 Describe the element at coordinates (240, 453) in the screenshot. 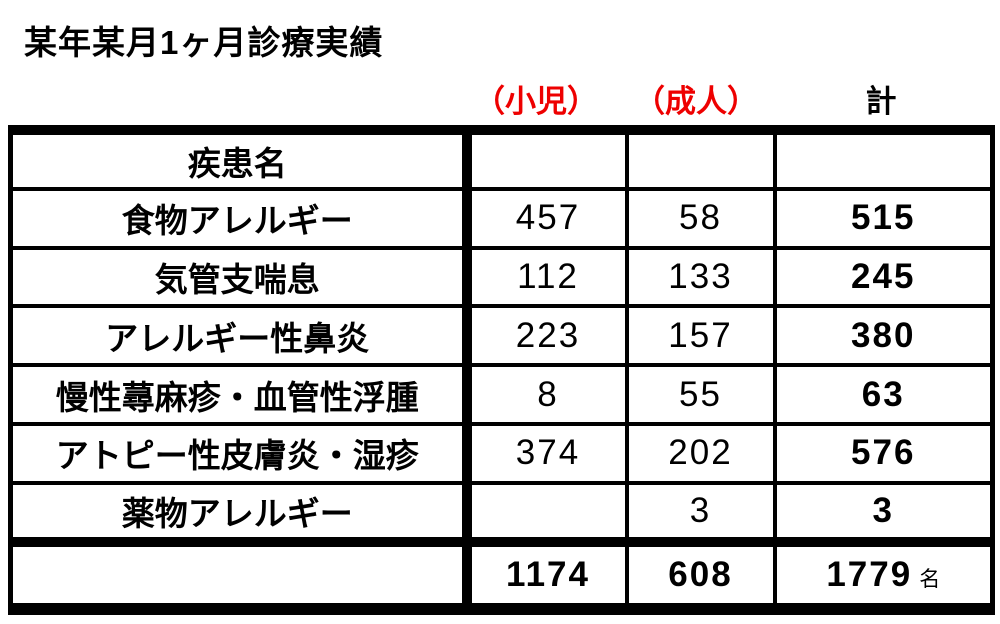

I see `disease-name-cell: アトピー性皮膚炎・湿疹` at that location.